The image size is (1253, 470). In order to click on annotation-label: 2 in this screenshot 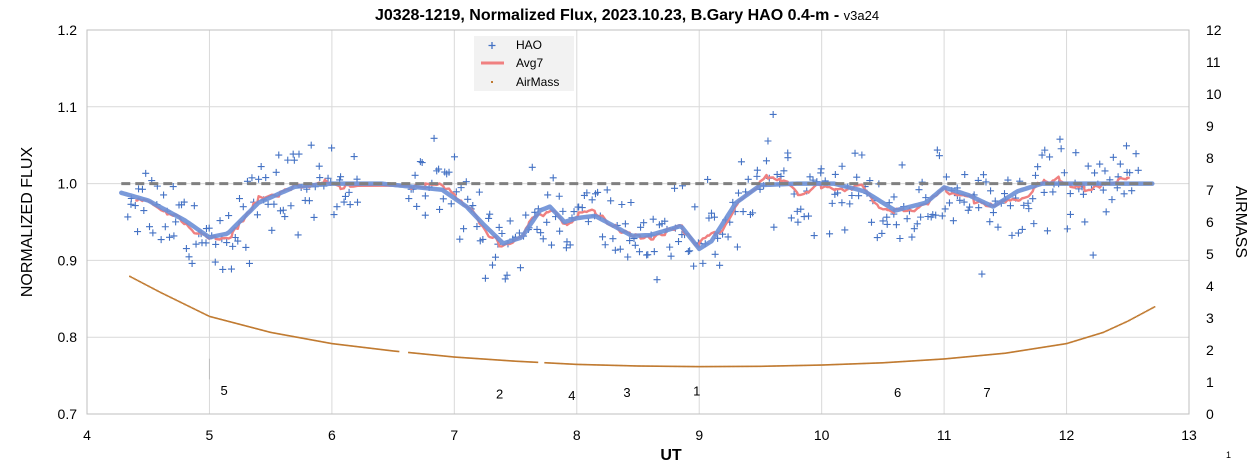, I will do `click(499, 394)`.